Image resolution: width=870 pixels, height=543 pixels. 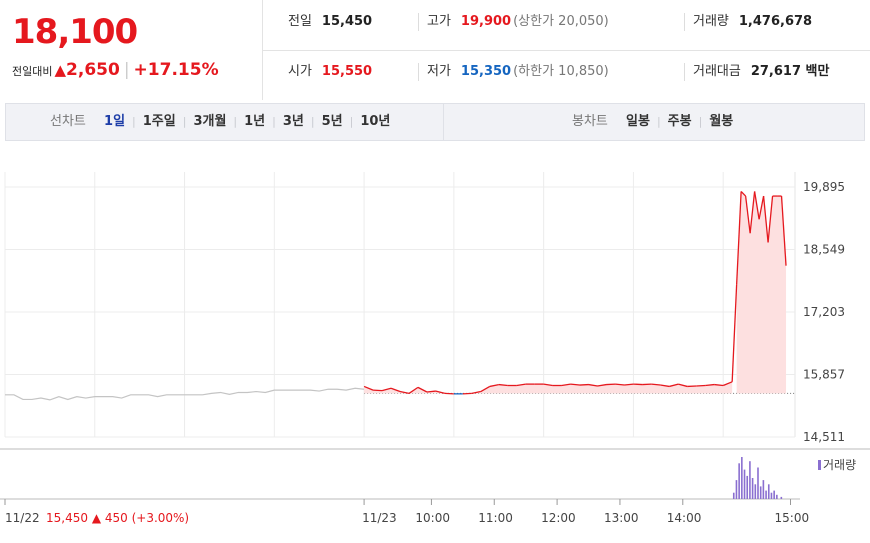 I want to click on volume-legend-label: 거래량, so click(x=839, y=465).